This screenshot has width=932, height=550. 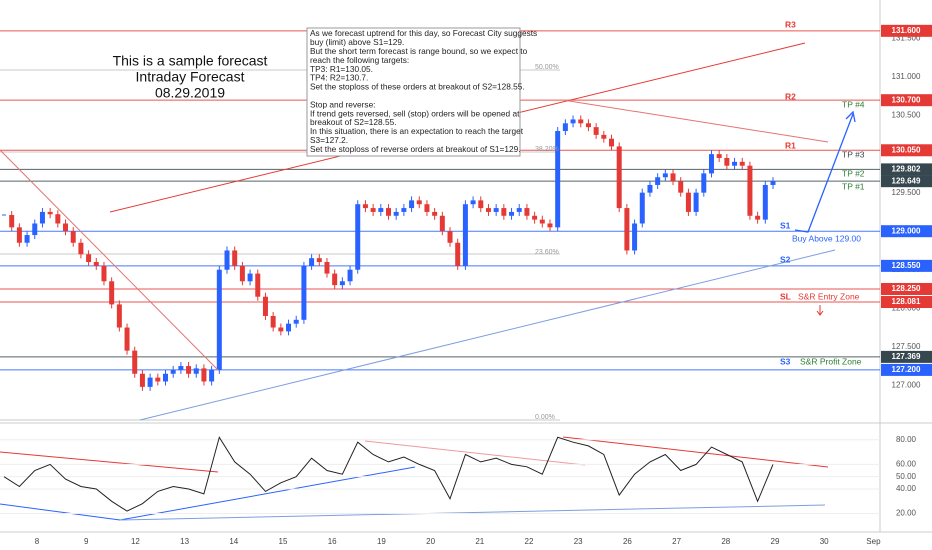 What do you see at coordinates (339, 78) in the screenshot?
I see `note-line: TP4: R2=130.7.` at bounding box center [339, 78].